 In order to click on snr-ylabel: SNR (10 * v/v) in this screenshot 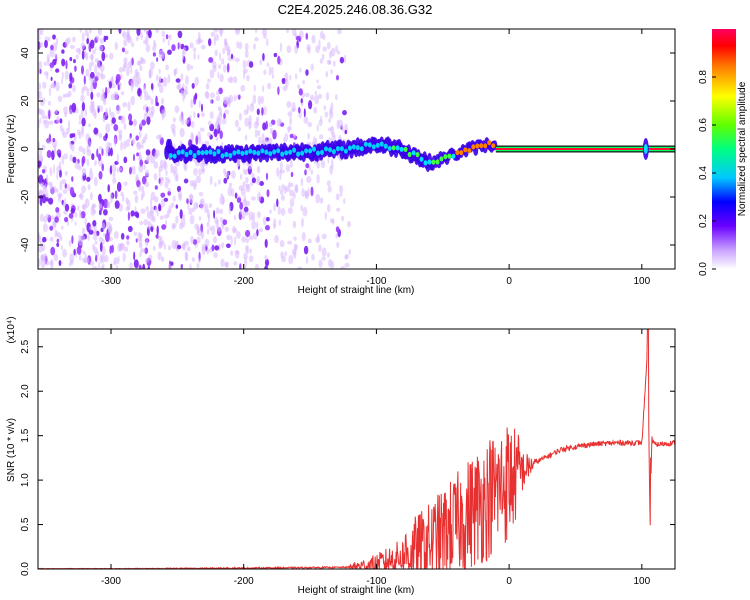, I will do `click(11, 450)`.